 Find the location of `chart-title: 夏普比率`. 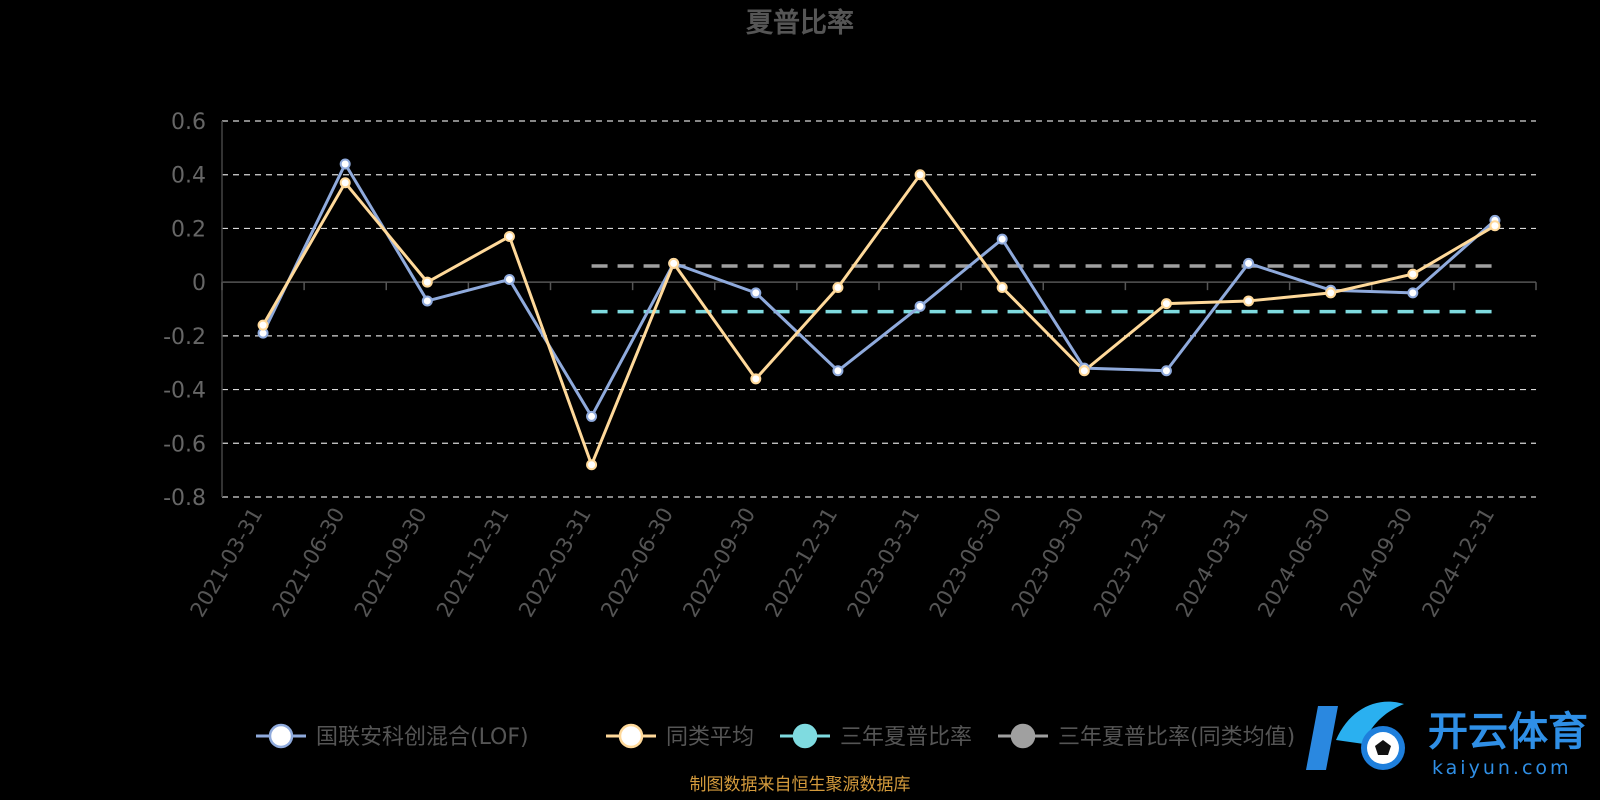

chart-title: 夏普比率 is located at coordinates (800, 23).